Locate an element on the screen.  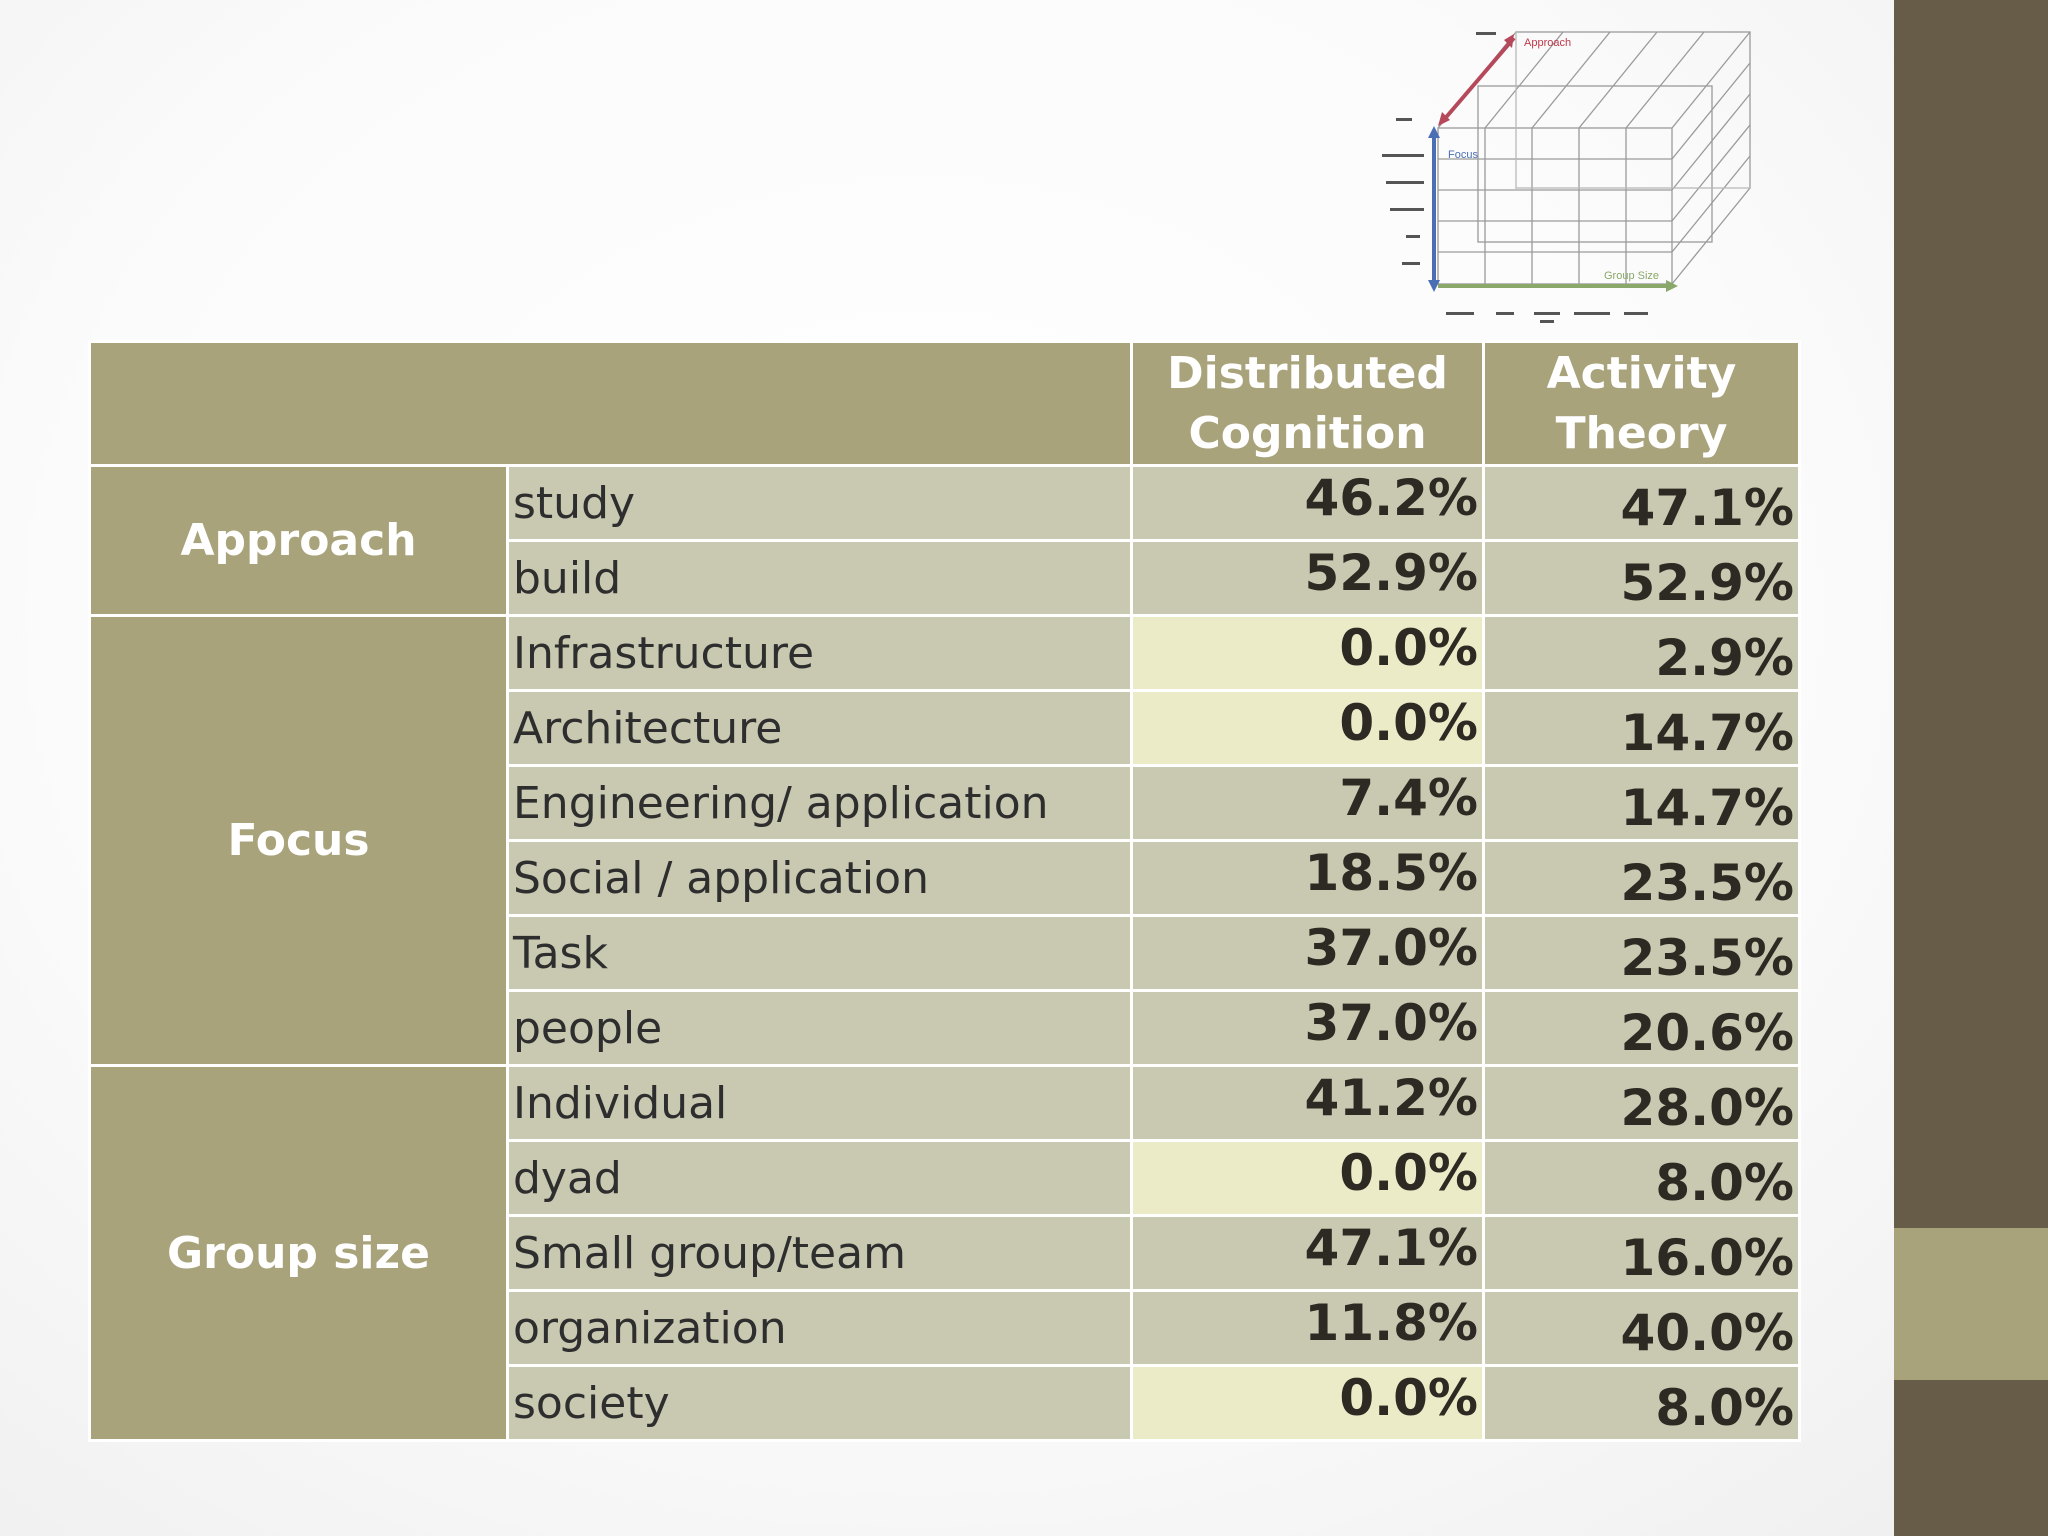
row-label: people is located at coordinates (819, 1028).